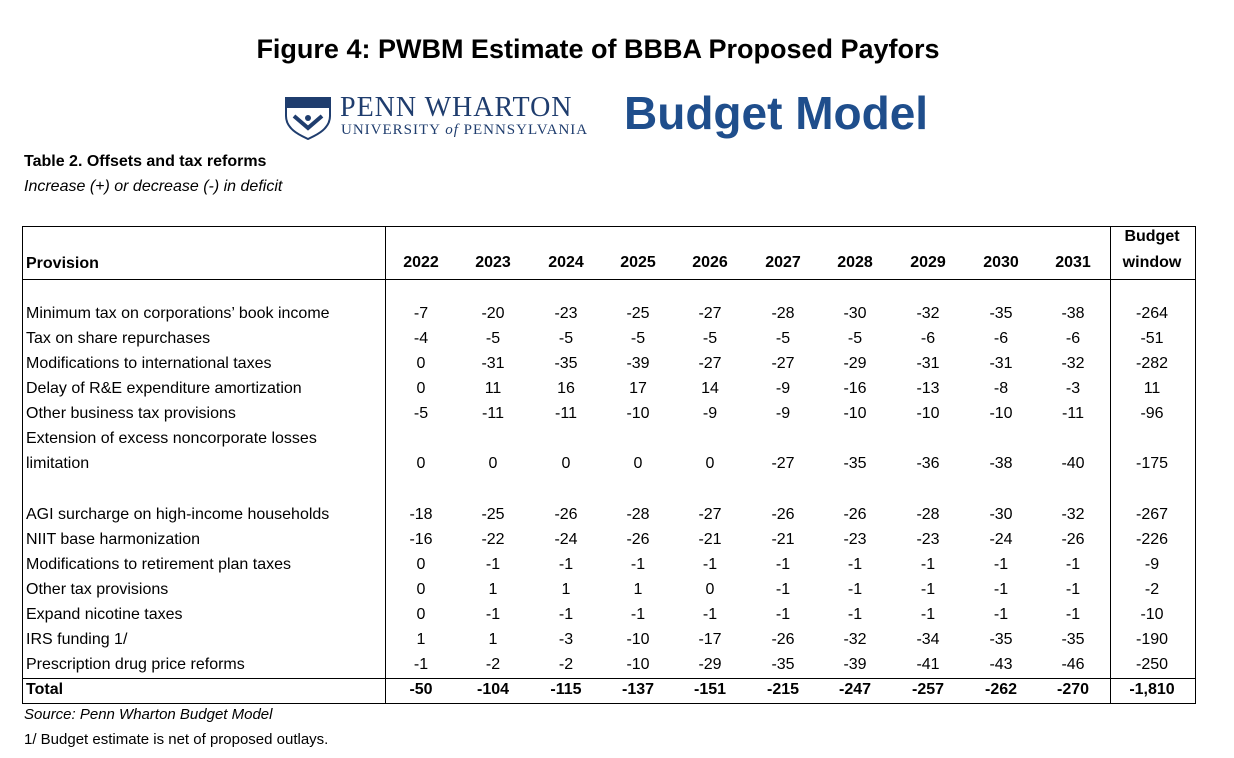  Describe the element at coordinates (421, 689) in the screenshot. I see `total-cell: -50` at that location.